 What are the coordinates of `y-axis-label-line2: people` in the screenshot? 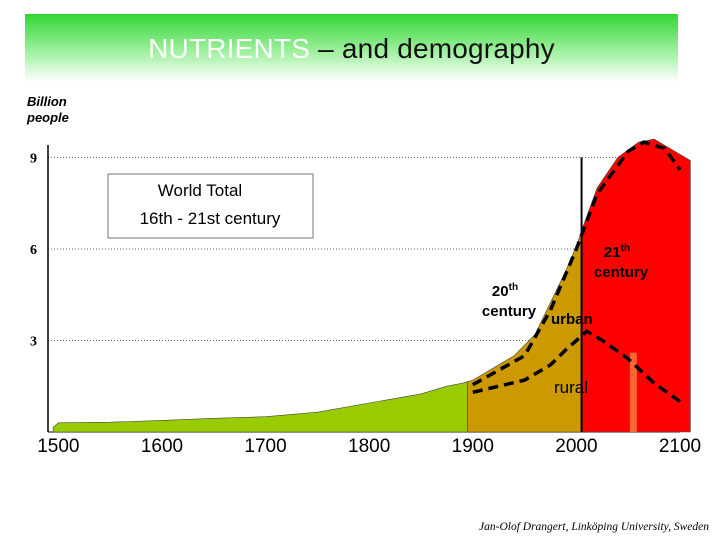 It's located at (48, 117).